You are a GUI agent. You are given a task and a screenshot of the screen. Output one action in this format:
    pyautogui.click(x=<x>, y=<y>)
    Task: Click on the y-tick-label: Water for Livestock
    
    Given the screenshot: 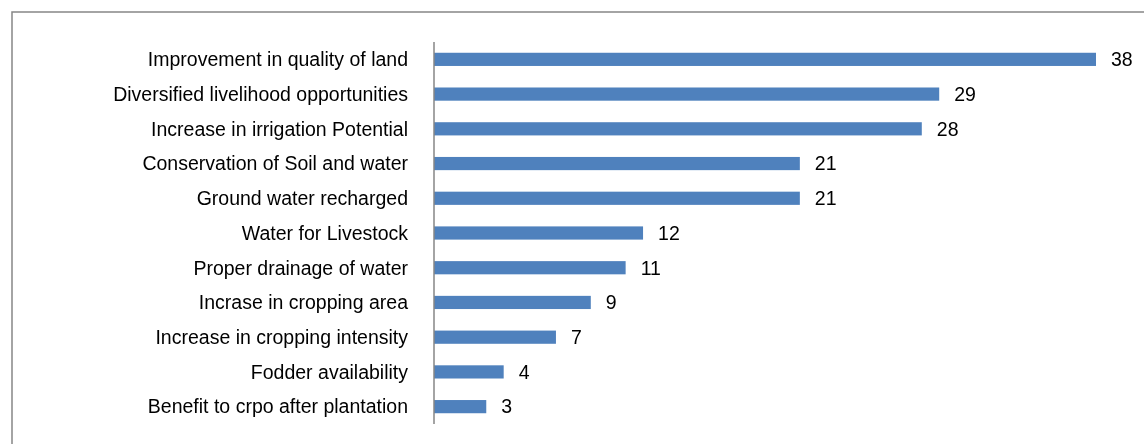 What is the action you would take?
    pyautogui.click(x=325, y=232)
    